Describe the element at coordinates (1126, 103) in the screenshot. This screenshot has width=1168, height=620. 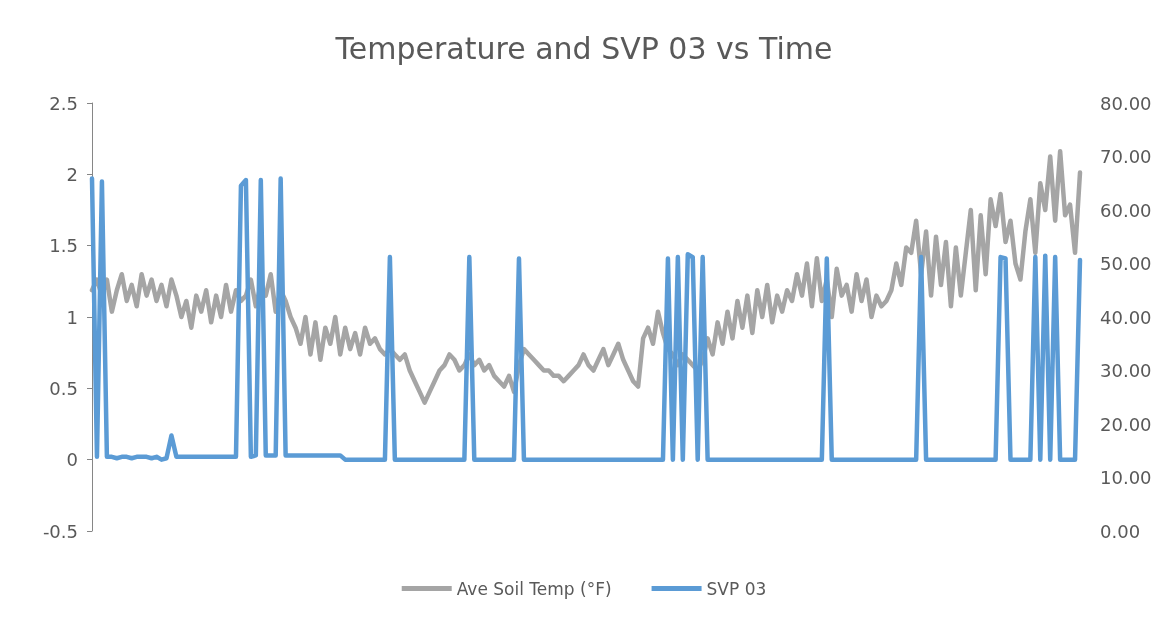
I see `y2-tick-label: 80.00` at that location.